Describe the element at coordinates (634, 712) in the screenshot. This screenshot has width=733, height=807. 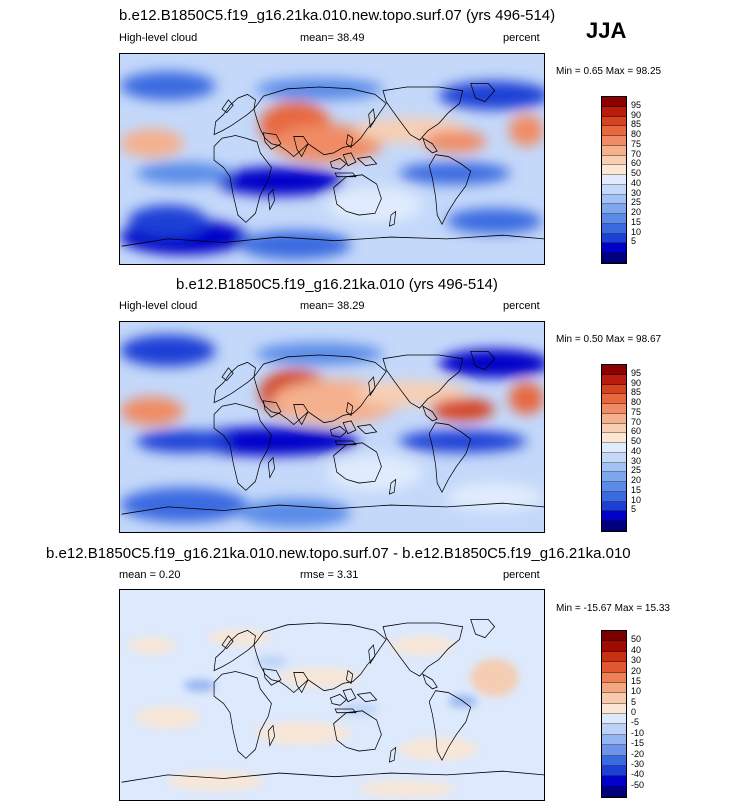
I see `colorbar-tick-label: 0` at that location.